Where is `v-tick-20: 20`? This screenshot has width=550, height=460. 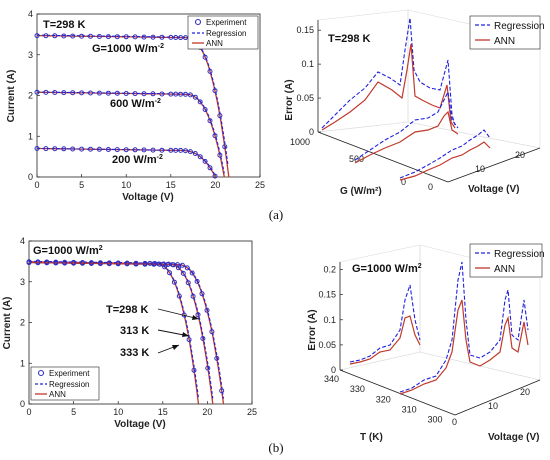
v-tick-20: 20 is located at coordinates (525, 392).